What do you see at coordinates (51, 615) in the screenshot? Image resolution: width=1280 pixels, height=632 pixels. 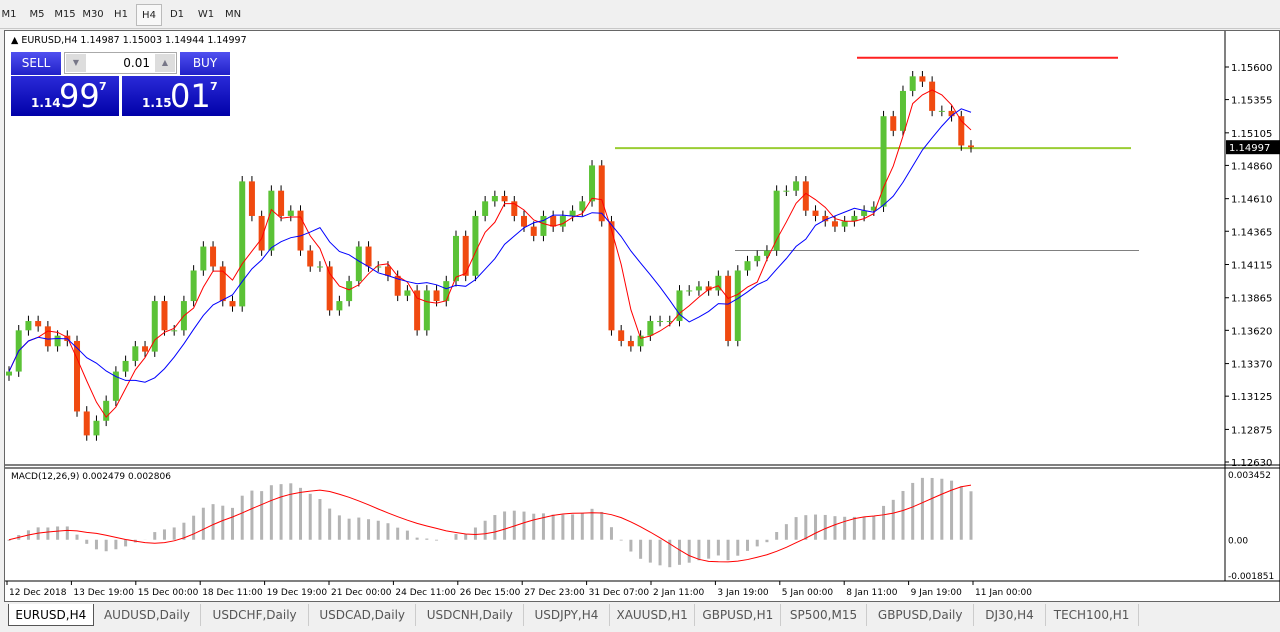 I see `symbol-tab: EURUSD,H4` at bounding box center [51, 615].